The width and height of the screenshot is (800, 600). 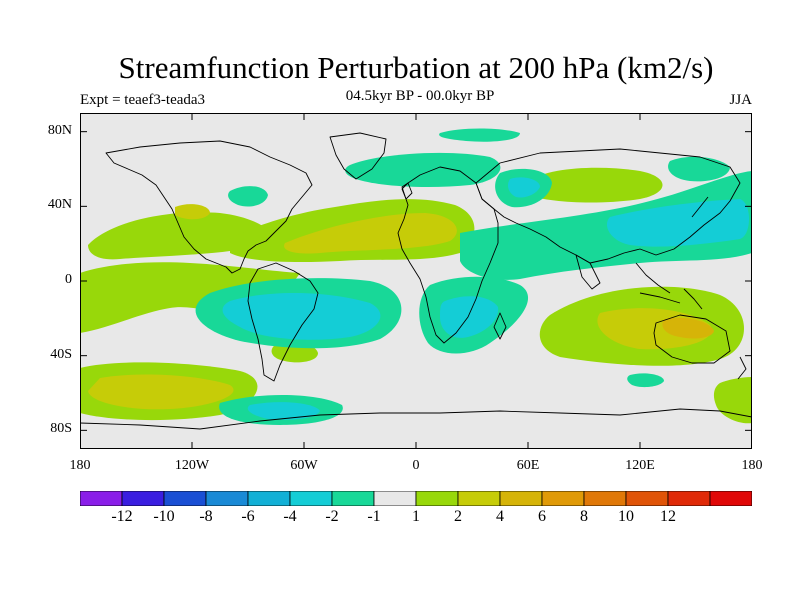 What do you see at coordinates (290, 516) in the screenshot?
I see `colorbar-label: -4` at bounding box center [290, 516].